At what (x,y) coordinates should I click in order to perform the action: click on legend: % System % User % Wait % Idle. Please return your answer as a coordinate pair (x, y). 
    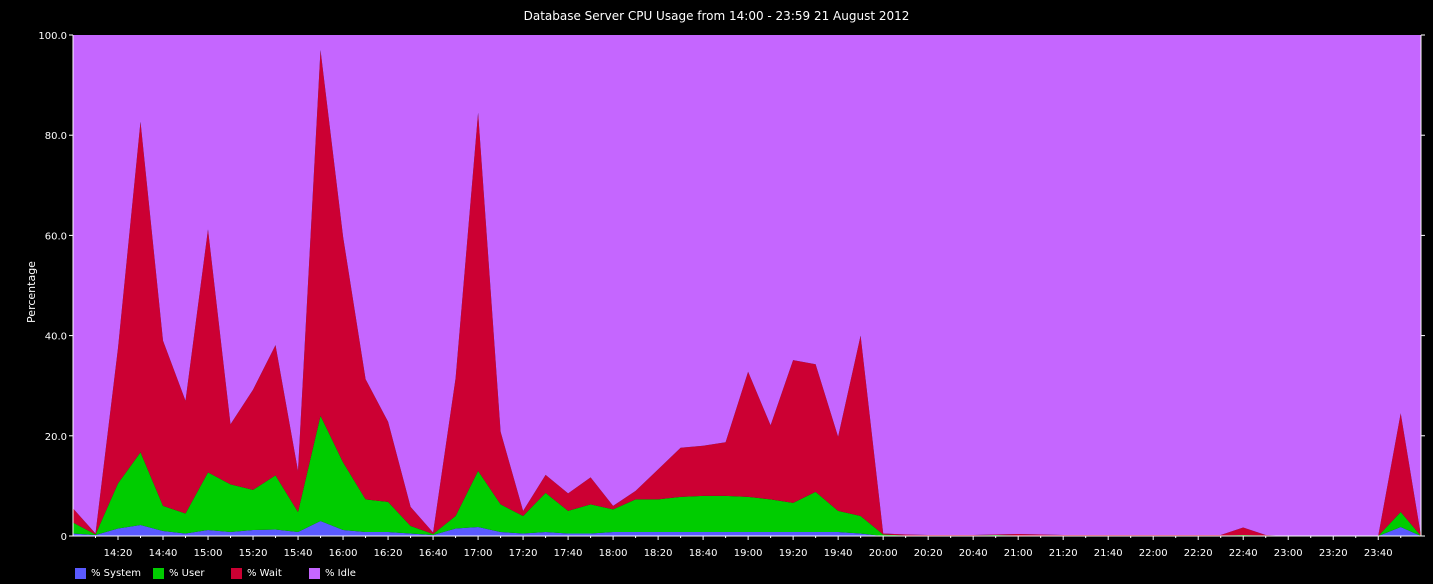
    Looking at the image, I should click on (231, 573).